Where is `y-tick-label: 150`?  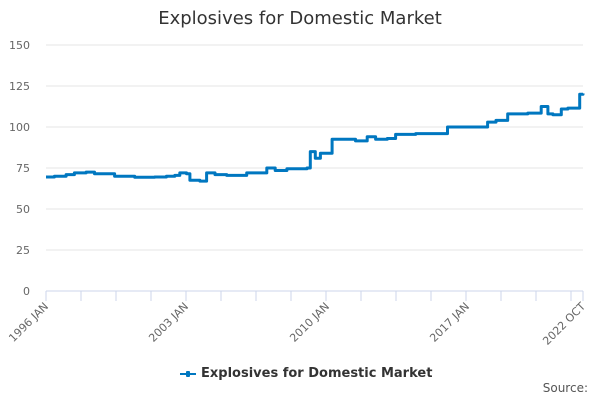 y-tick-label: 150 is located at coordinates (19, 45).